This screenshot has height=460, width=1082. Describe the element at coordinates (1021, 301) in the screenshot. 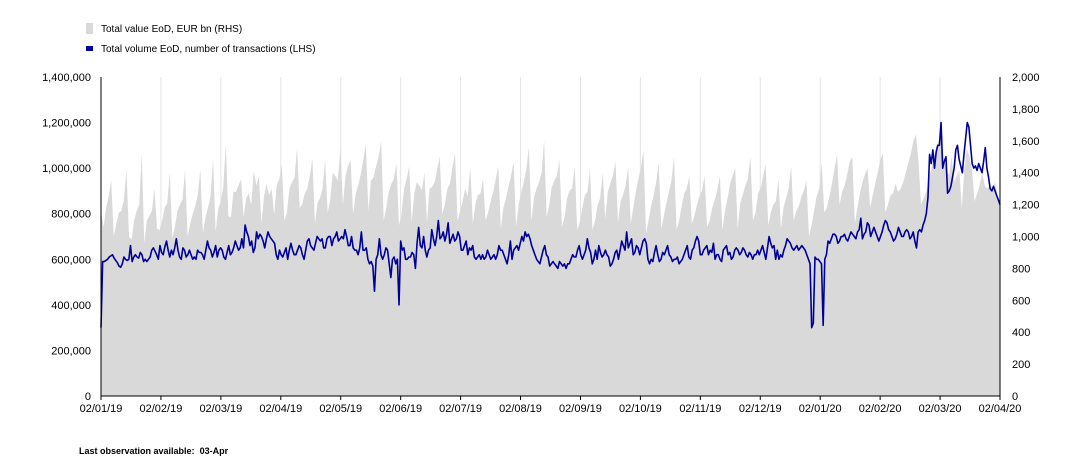

I see `y-right-tick-label-3: 600` at that location.